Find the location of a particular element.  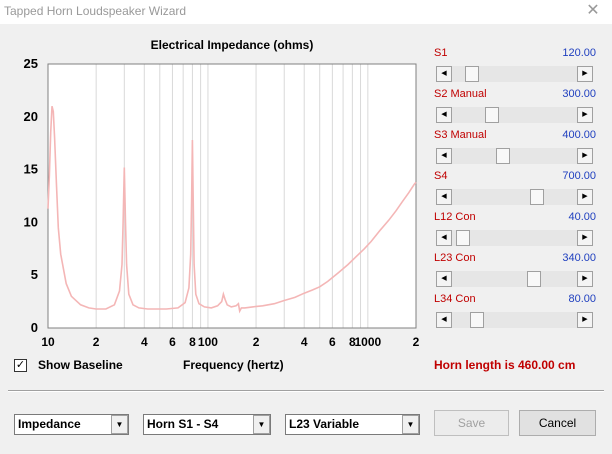

title-bar: Tapped Horn Loudspeaker Wizard ✕ is located at coordinates (306, 12).